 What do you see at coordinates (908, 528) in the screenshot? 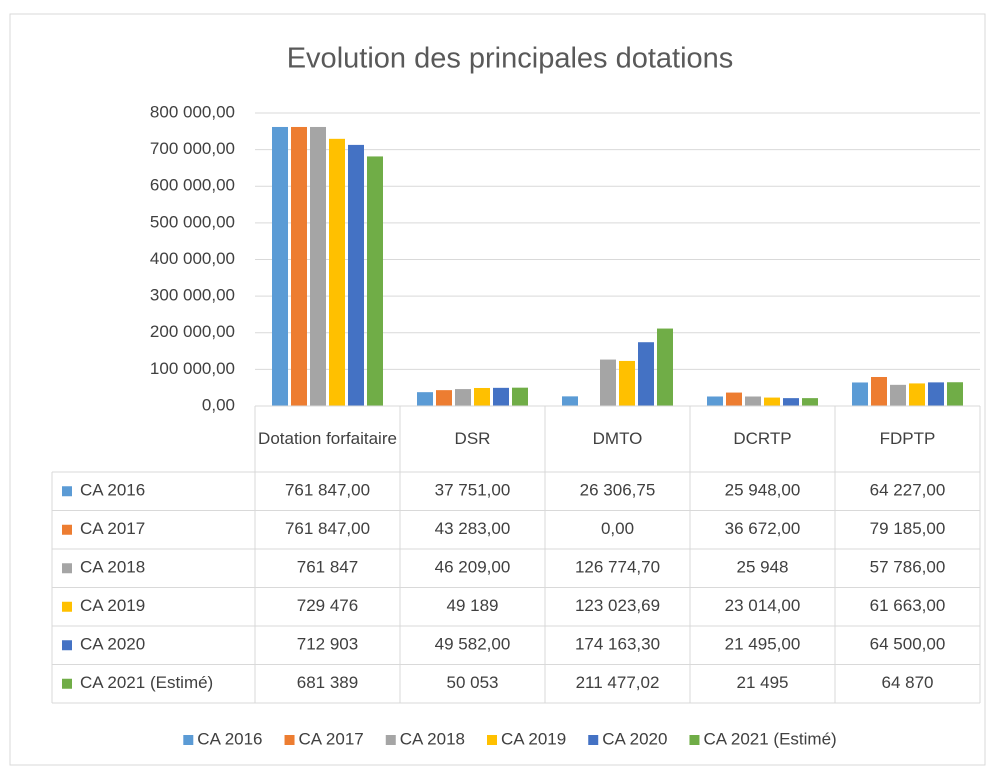
I see `table-cell: 79 185,00` at bounding box center [908, 528].